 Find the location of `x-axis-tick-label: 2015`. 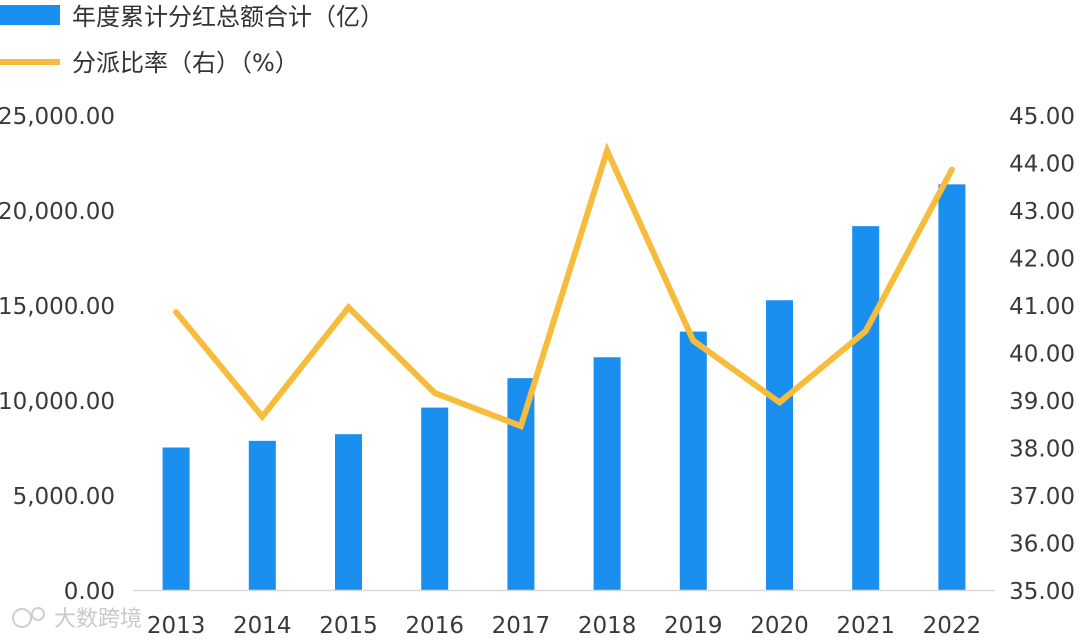

x-axis-tick-label: 2015 is located at coordinates (348, 626).